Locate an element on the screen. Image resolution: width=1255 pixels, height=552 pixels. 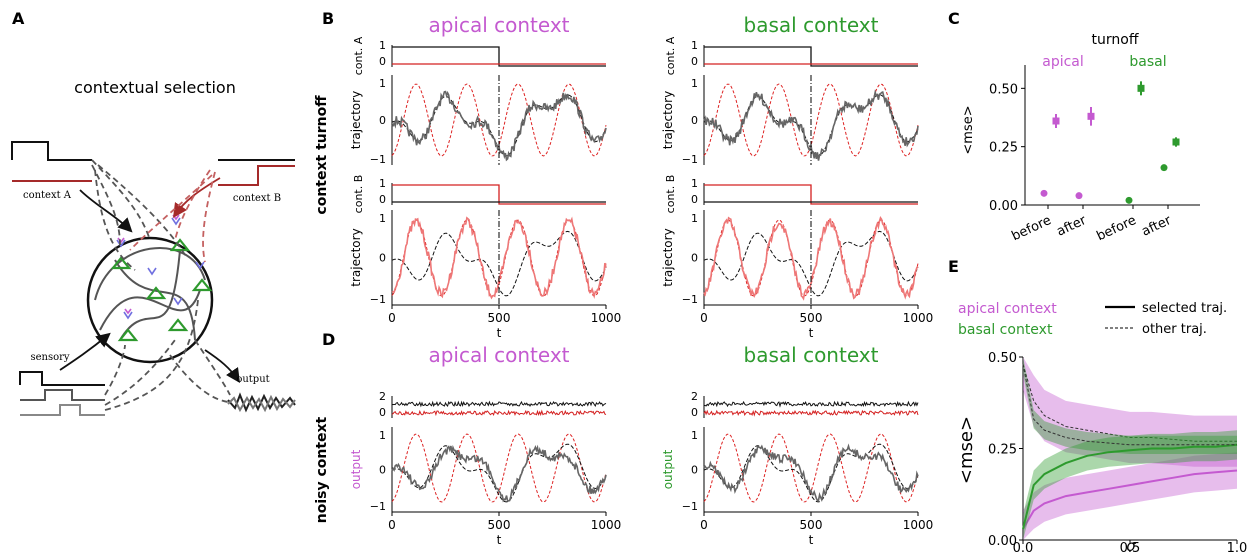
panel-b-apical-title: apical context is located at coordinates (498, 25).